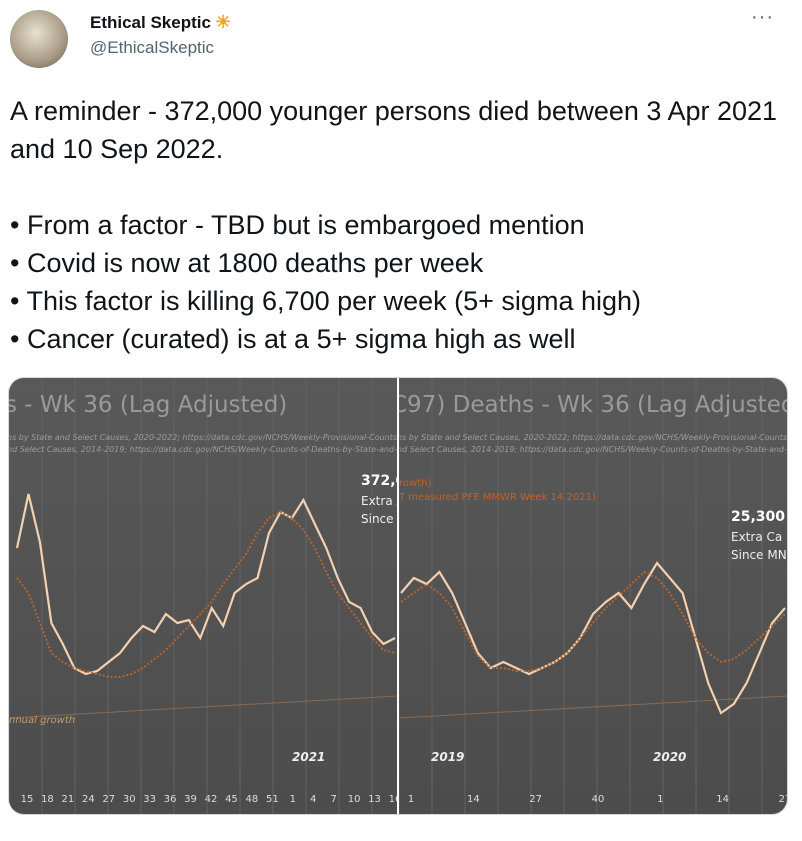 The height and width of the screenshot is (841, 802). Describe the element at coordinates (758, 517) in the screenshot. I see `annotation-value: 25,300` at that location.